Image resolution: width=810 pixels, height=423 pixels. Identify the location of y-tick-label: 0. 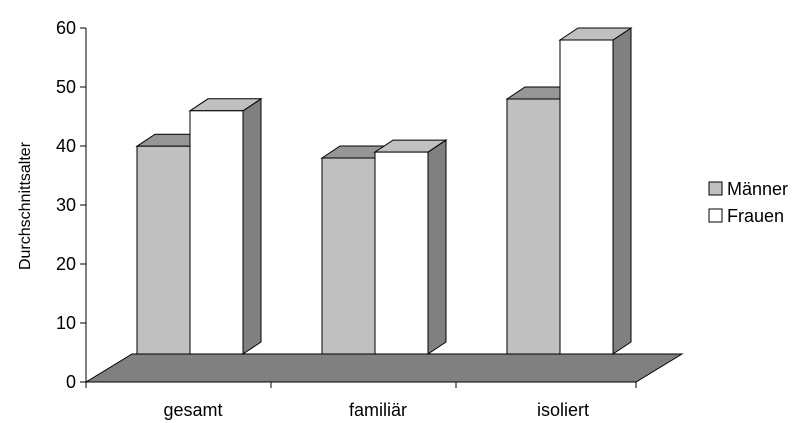
(71, 382).